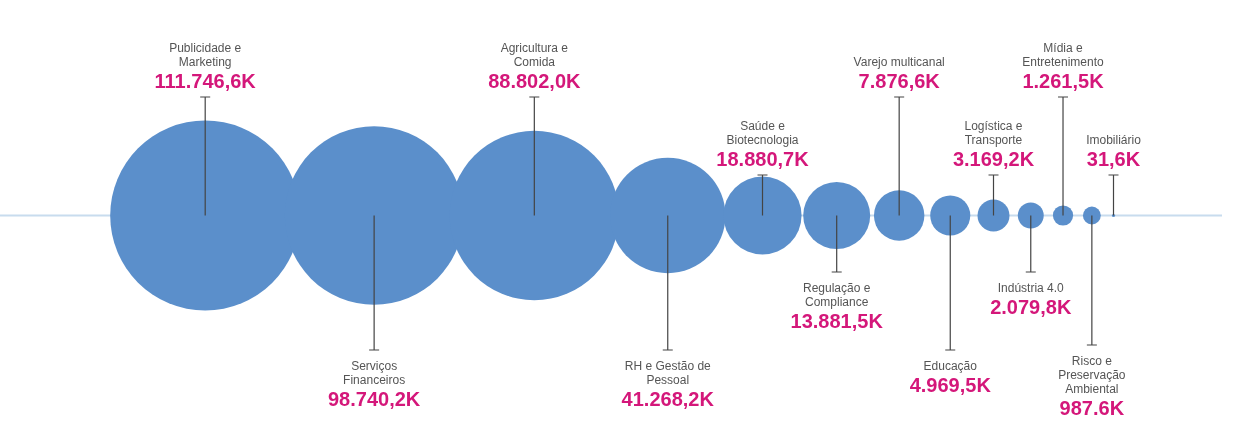  Describe the element at coordinates (1031, 288) in the screenshot. I see `category-label: Indústria 4.0` at that location.